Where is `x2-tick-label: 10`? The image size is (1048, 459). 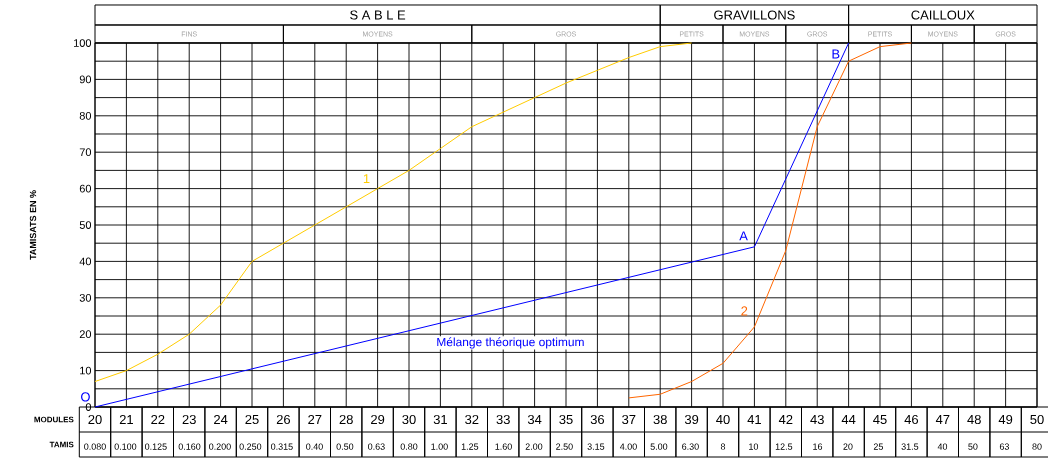
x2-tick-label: 10 is located at coordinates (754, 446).